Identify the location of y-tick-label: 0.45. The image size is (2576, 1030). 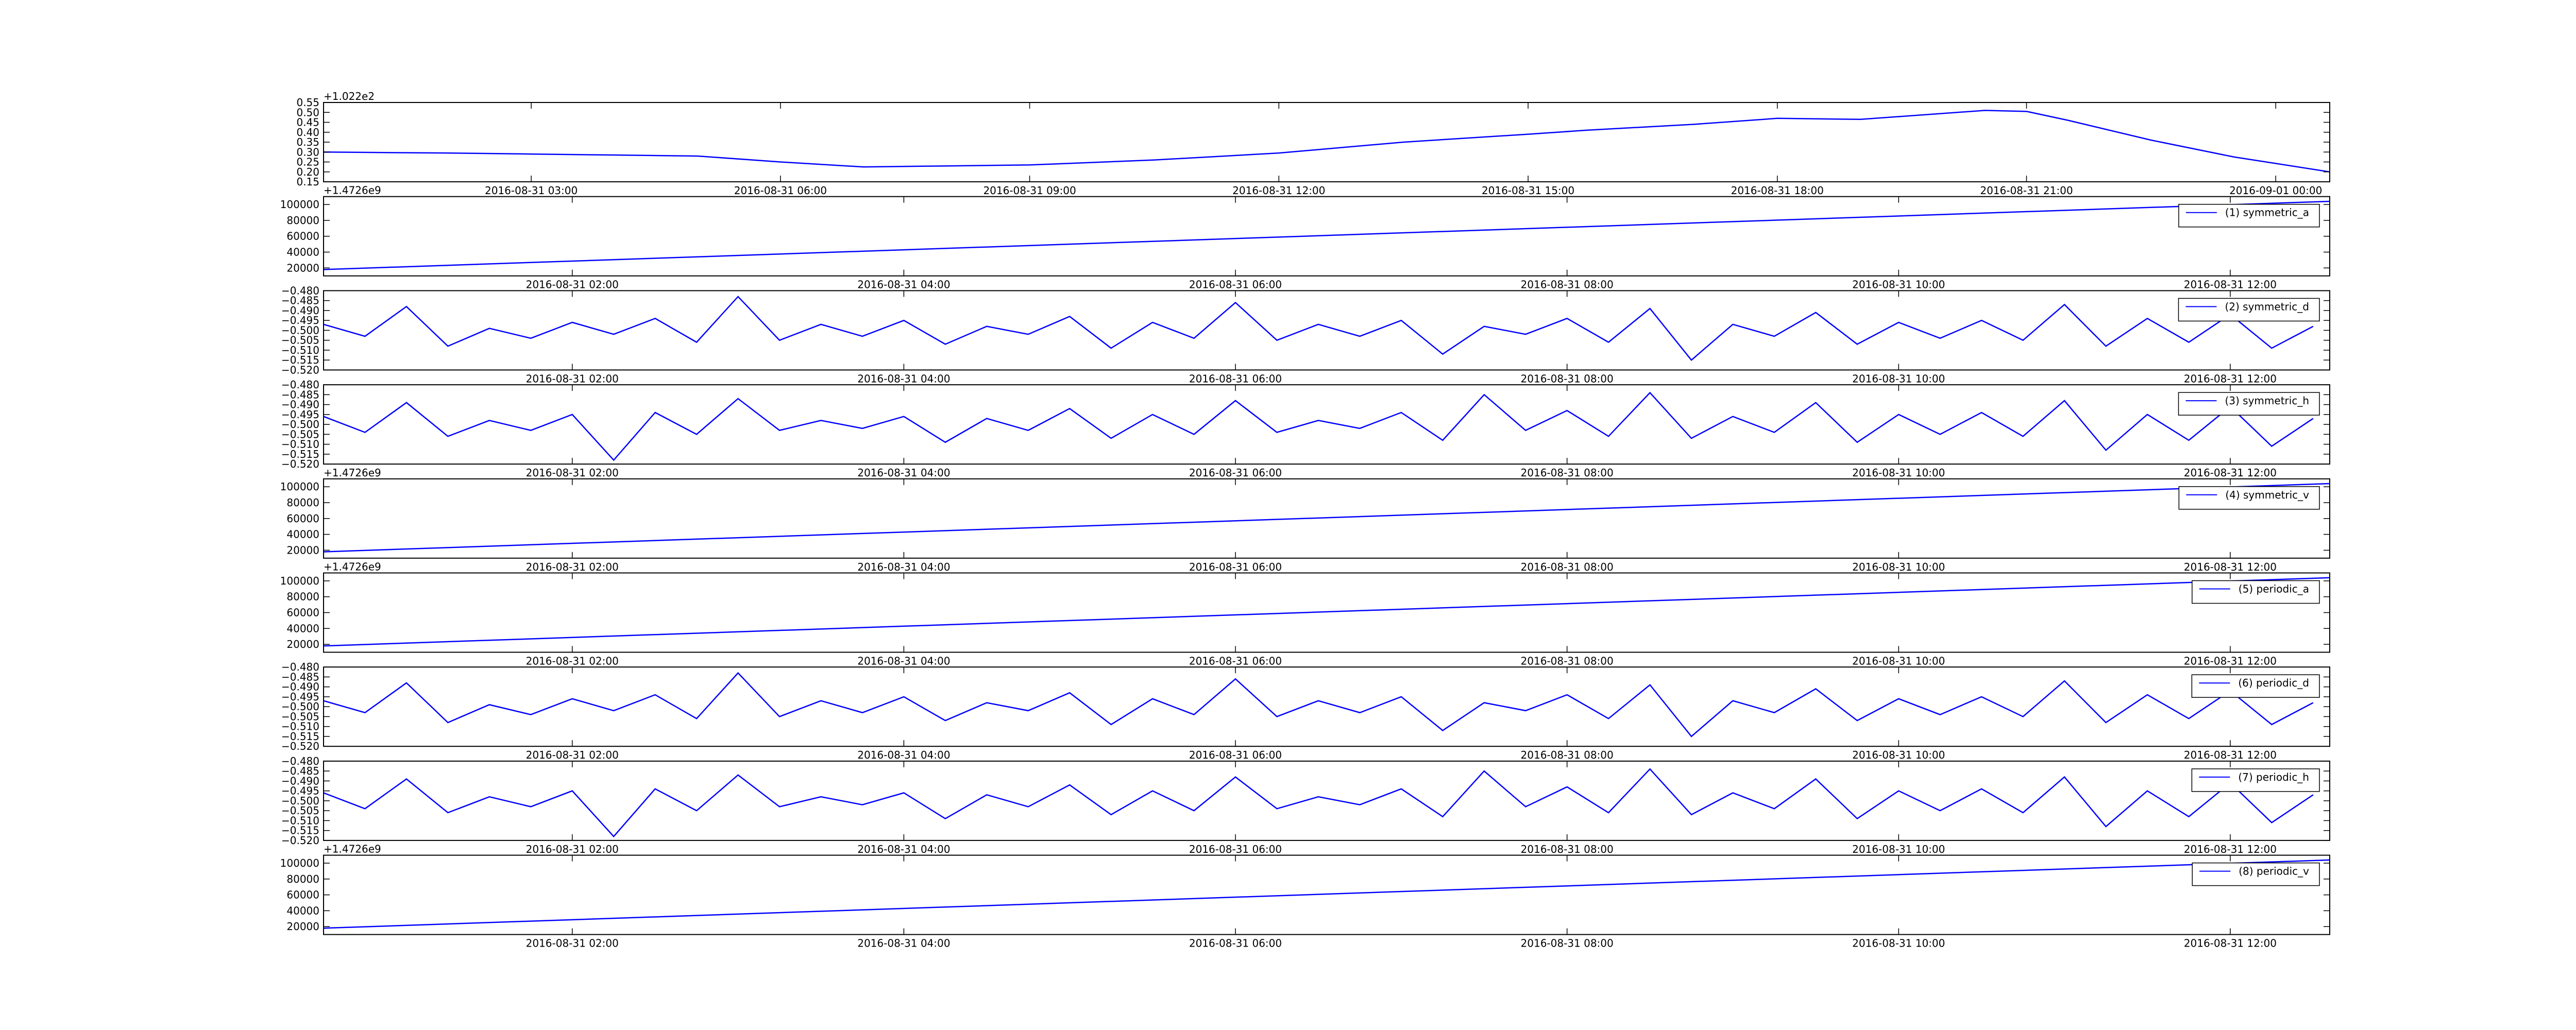
(307, 122).